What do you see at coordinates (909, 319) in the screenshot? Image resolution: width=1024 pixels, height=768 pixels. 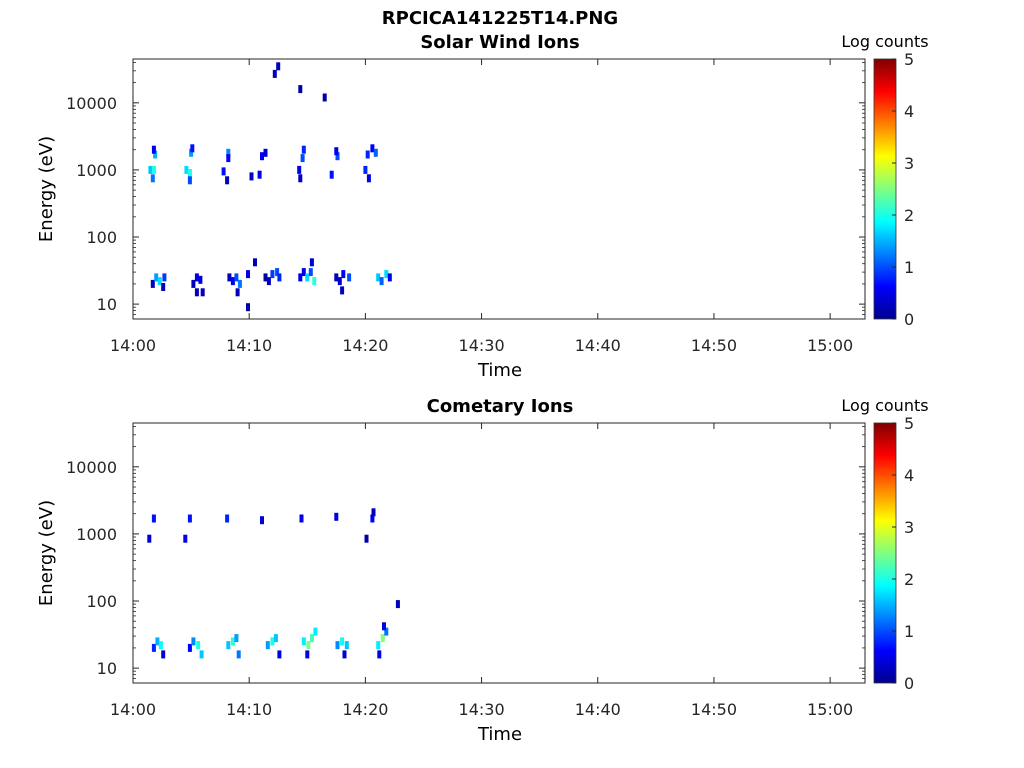 I see `colorbar-tick-label: 0` at bounding box center [909, 319].